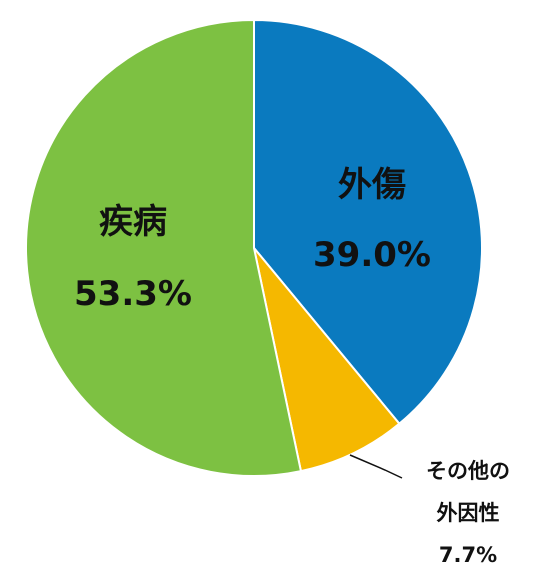 This screenshot has width=538, height=588. I want to click on slice-value-other: 7.7%, so click(468, 555).